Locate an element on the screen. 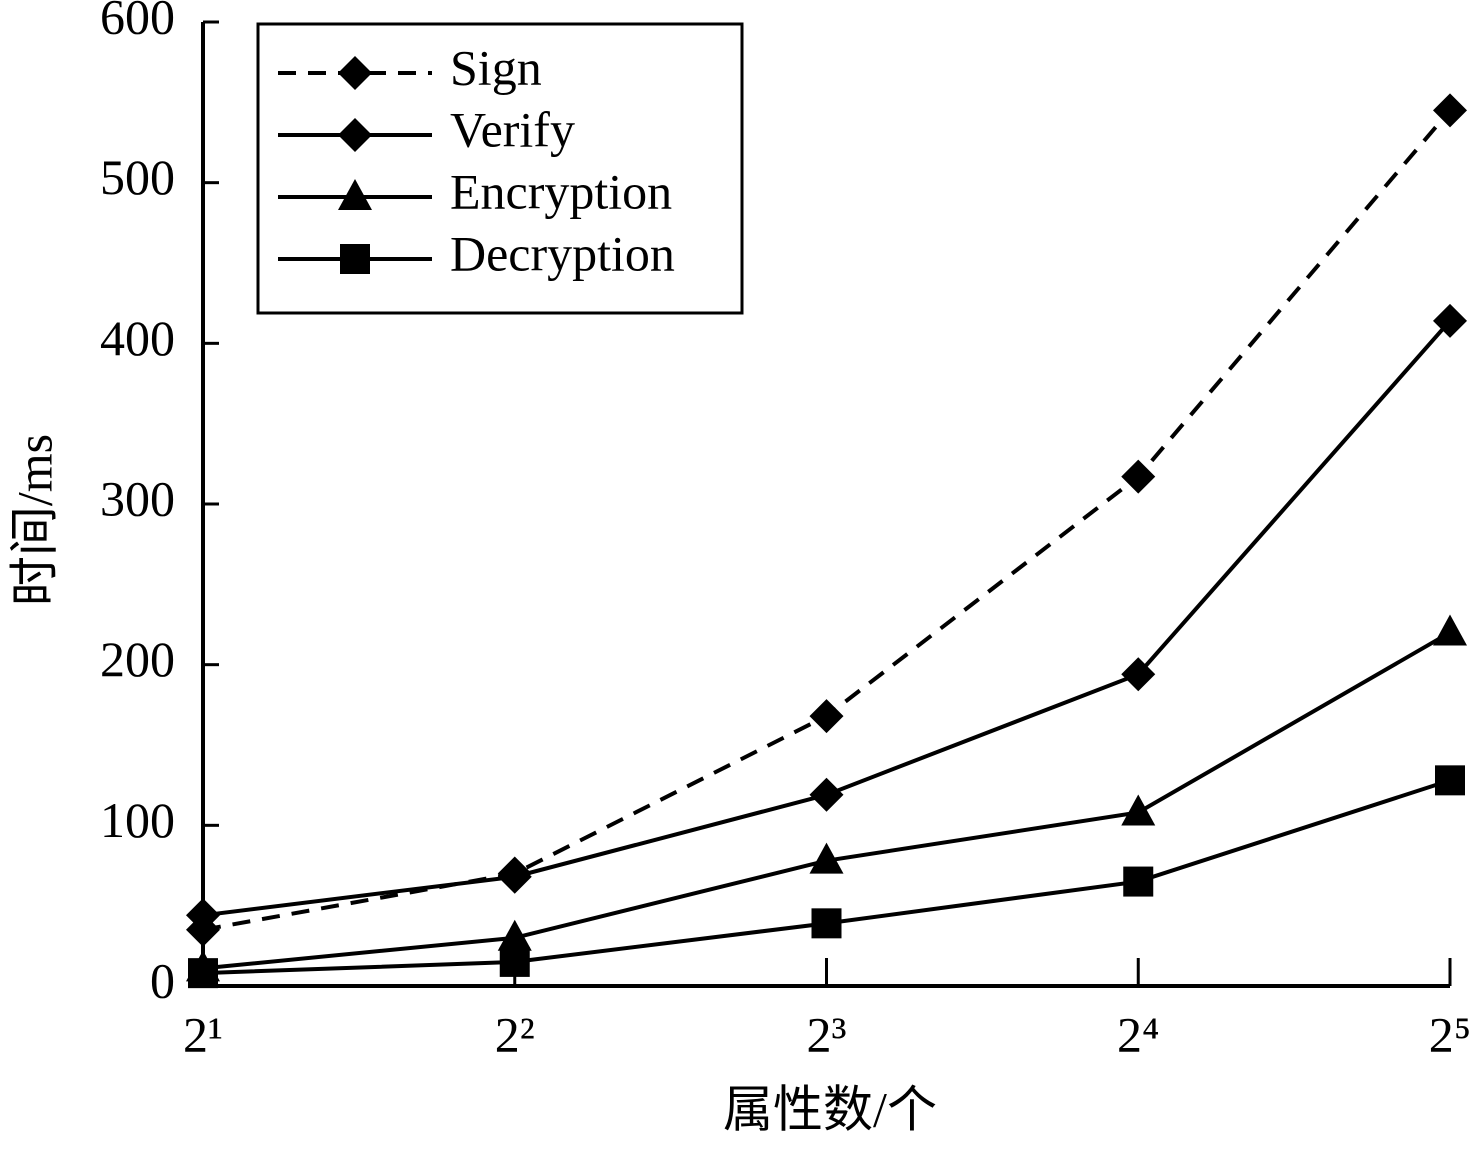  legend-label: Verify is located at coordinates (512, 129).